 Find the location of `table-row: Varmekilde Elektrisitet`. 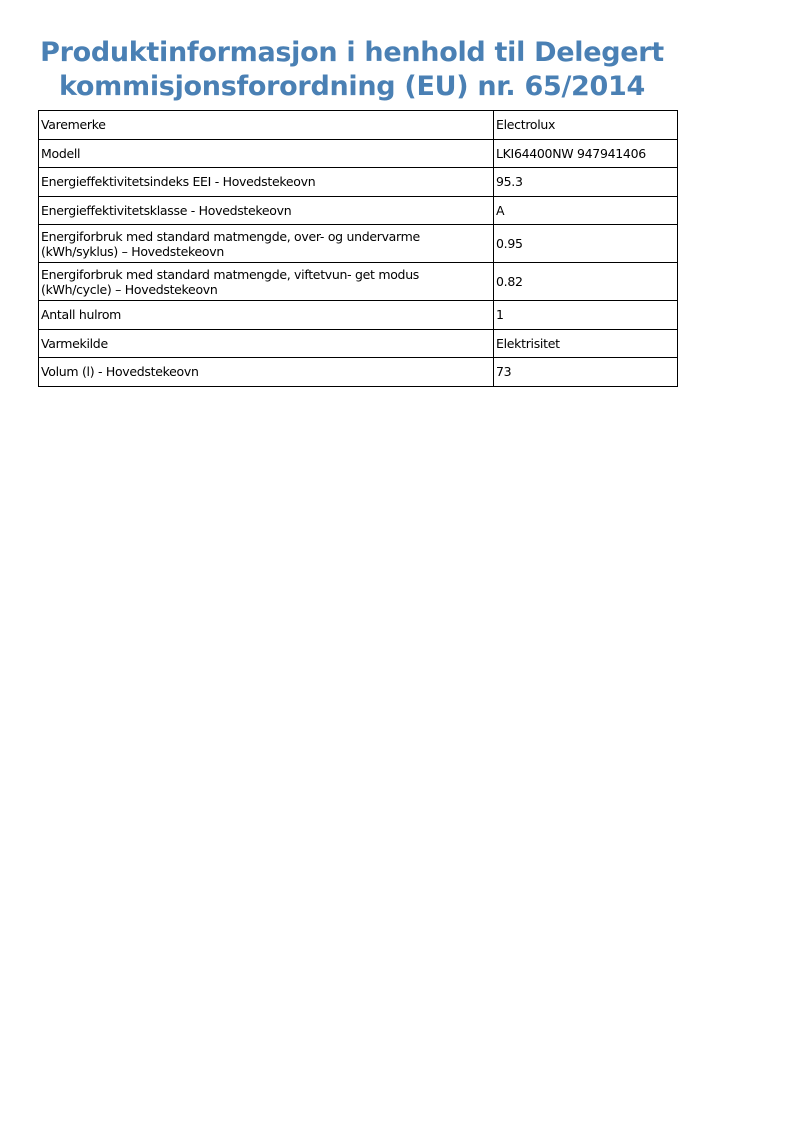

table-row: Varmekilde Elektrisitet is located at coordinates (358, 343).